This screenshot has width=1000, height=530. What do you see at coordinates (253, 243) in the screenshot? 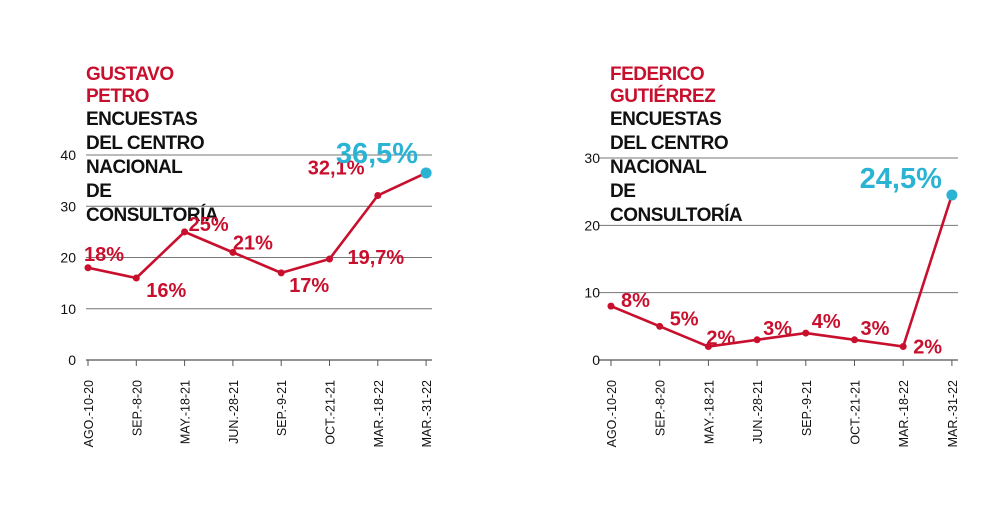
I see `data-label: 21%` at bounding box center [253, 243].